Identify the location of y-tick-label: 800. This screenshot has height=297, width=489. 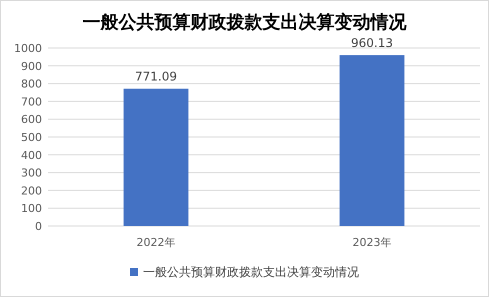
(31, 84).